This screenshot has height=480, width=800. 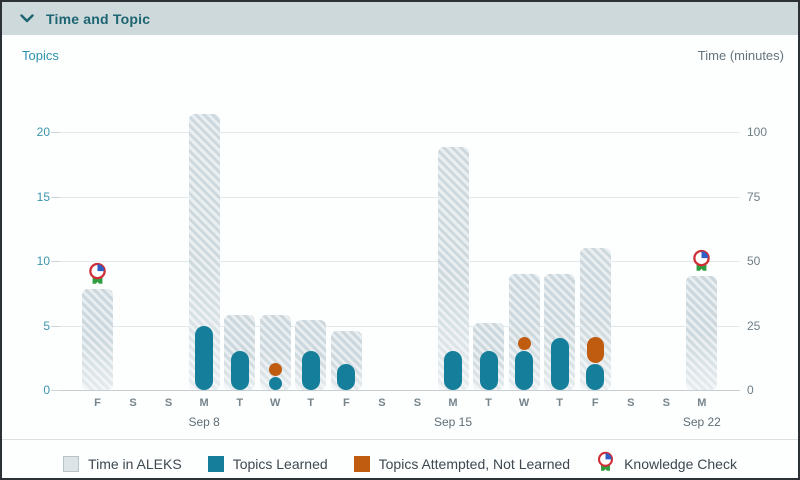 I want to click on right-axis-tick-label: 75, so click(x=754, y=196).